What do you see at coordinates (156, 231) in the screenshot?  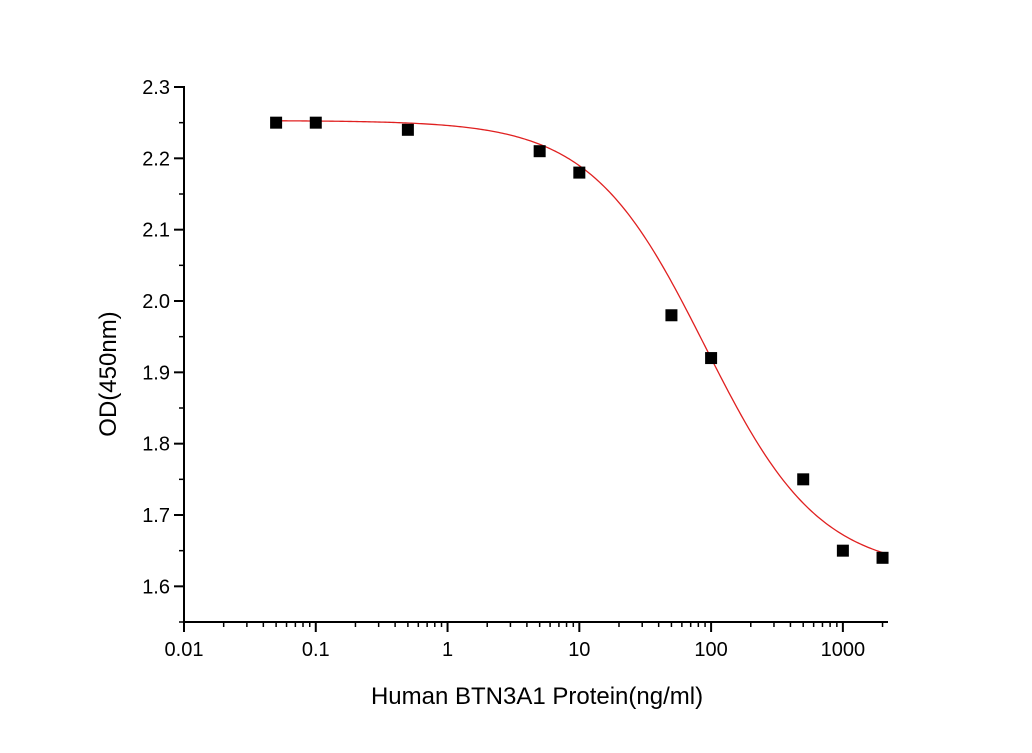 I see `y-tick-label: 2.1` at bounding box center [156, 231].